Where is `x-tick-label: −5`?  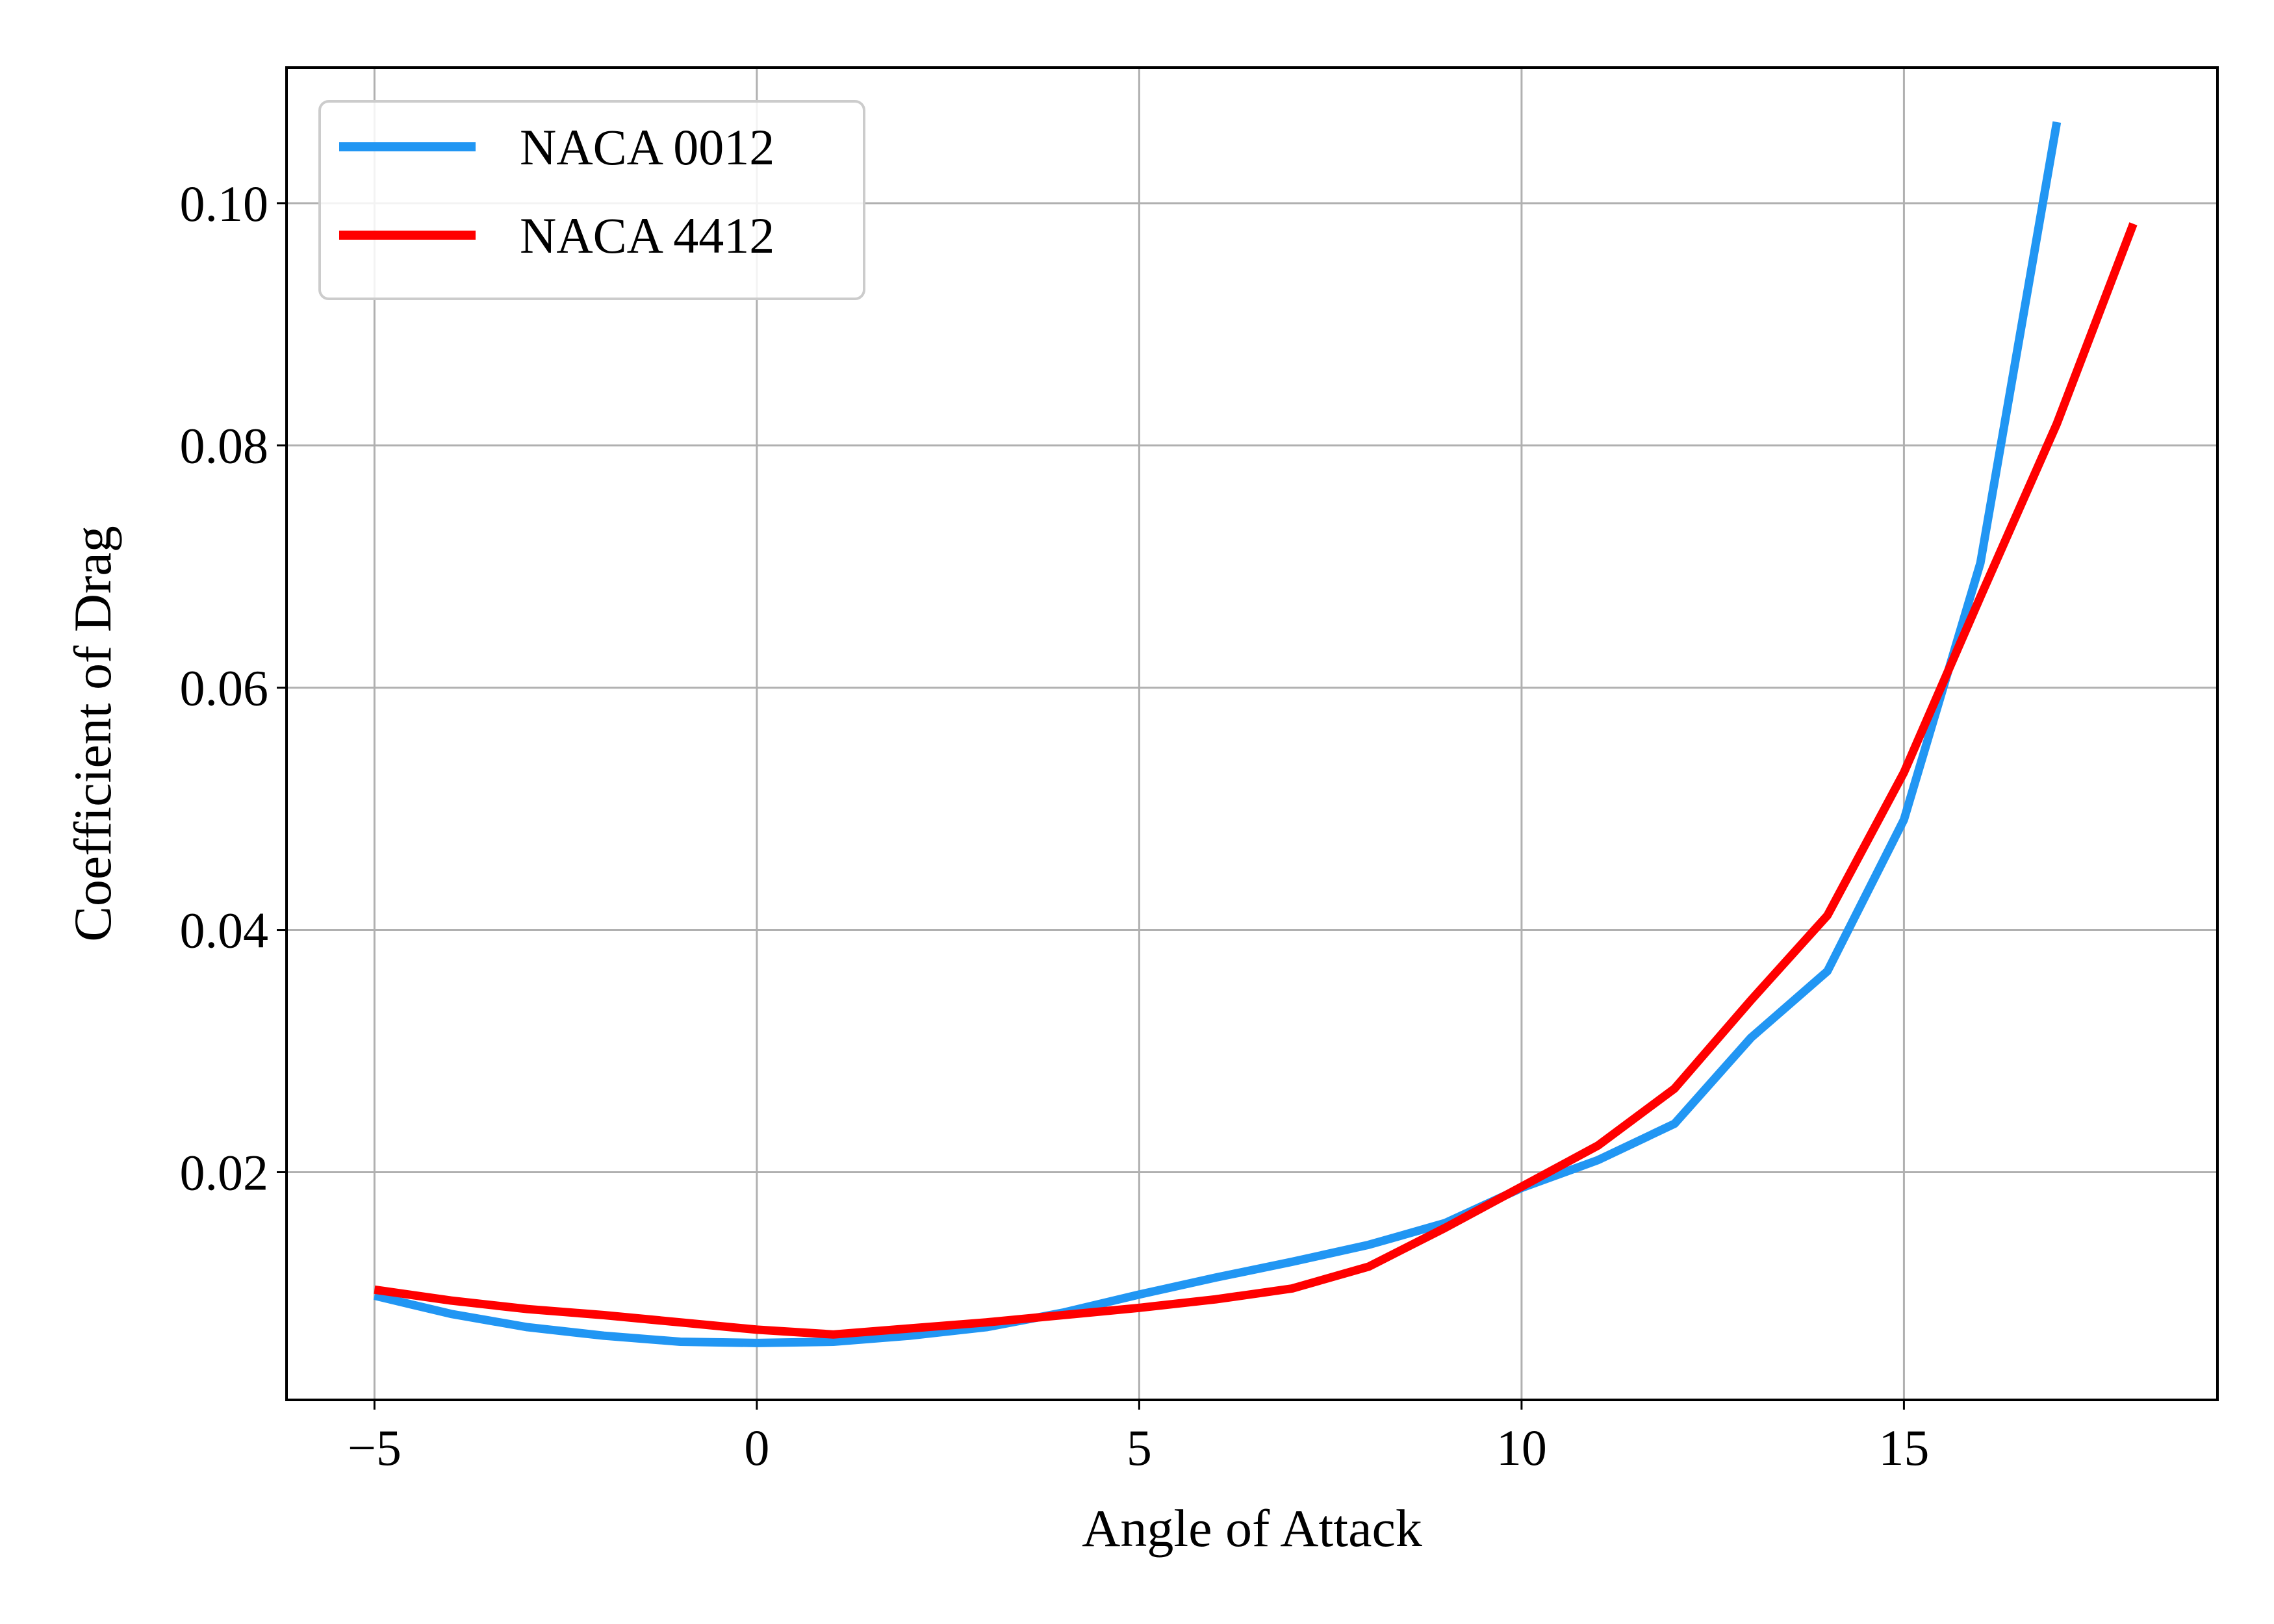
x-tick-label: −5 is located at coordinates (375, 1447).